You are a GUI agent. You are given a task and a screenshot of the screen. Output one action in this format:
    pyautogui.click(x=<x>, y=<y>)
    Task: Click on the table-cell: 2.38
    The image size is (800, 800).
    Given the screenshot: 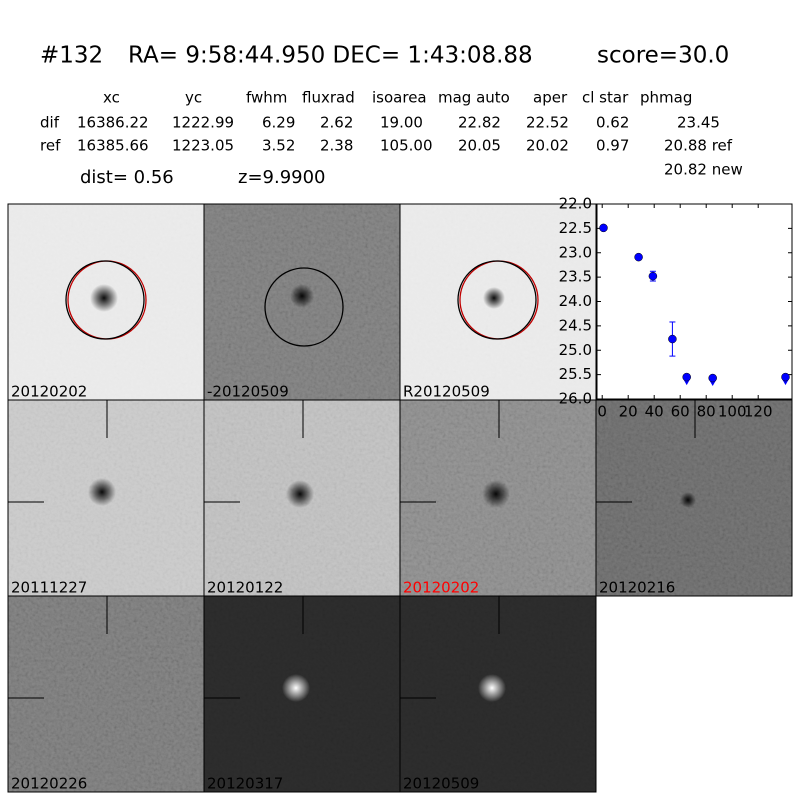 What is the action you would take?
    pyautogui.click(x=336, y=146)
    